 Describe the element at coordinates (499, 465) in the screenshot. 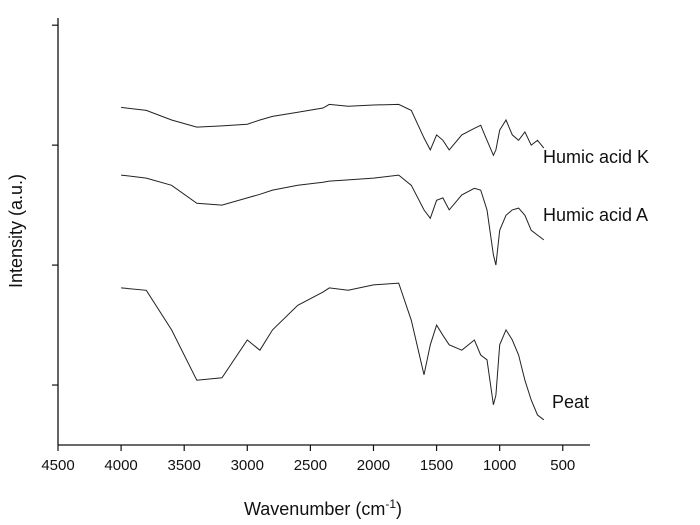

I see `x-tick-label: 1000` at that location.